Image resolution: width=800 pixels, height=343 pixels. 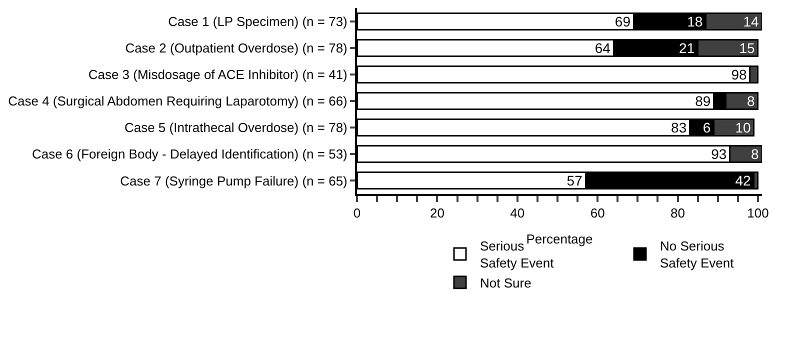 I want to click on data-label: 42, so click(x=743, y=180).